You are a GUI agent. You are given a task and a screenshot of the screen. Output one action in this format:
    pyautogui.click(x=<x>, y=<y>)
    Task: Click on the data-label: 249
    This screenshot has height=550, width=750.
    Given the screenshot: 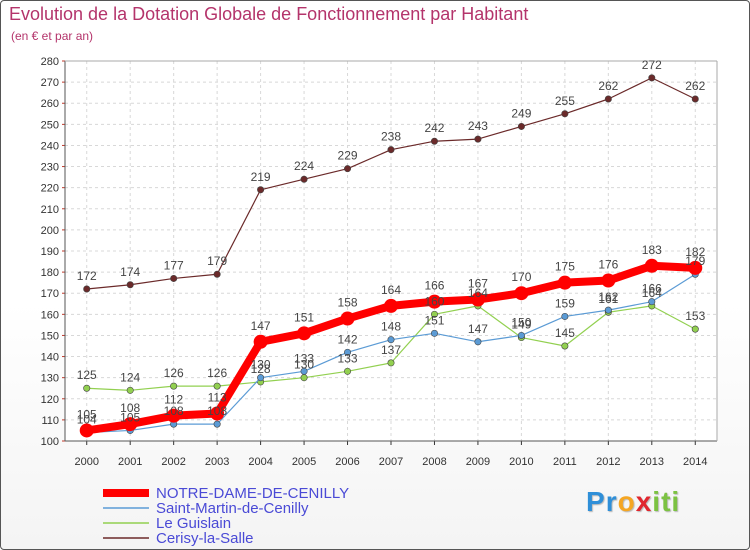 What is the action you would take?
    pyautogui.click(x=521, y=113)
    